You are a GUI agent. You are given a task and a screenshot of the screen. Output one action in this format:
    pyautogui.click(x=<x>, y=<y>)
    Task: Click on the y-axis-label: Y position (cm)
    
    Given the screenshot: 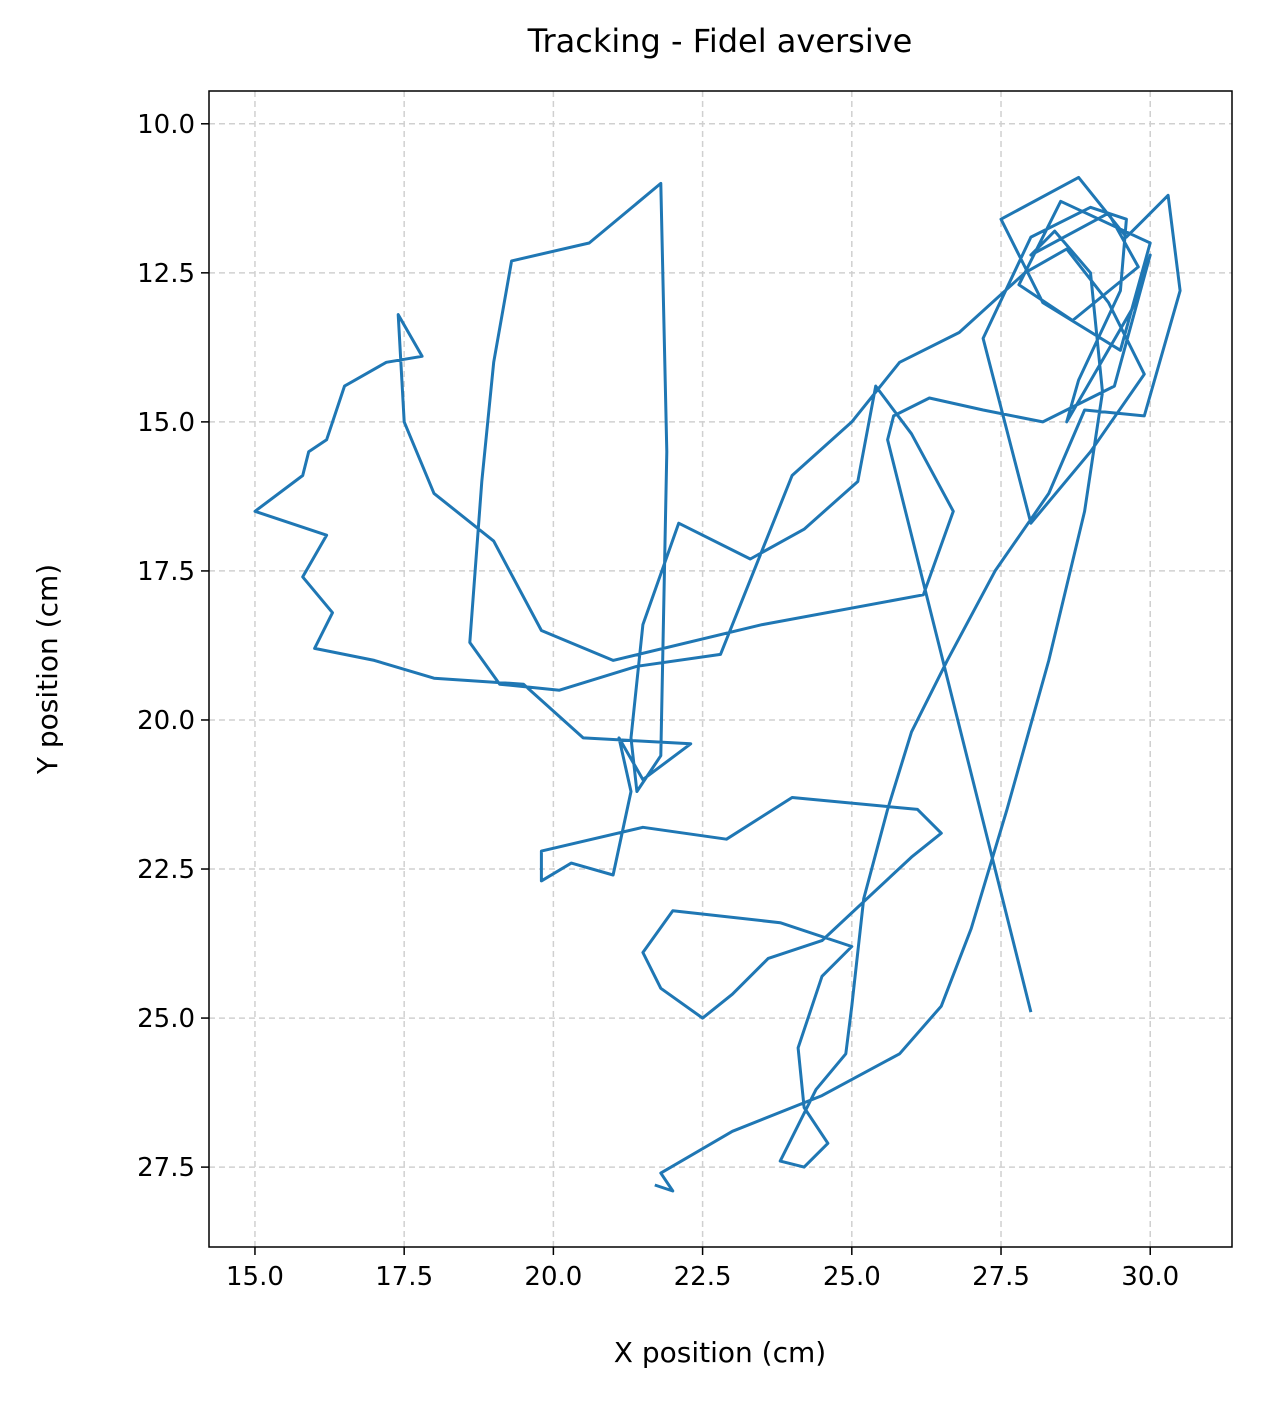 What is the action you would take?
    pyautogui.click(x=47, y=669)
    